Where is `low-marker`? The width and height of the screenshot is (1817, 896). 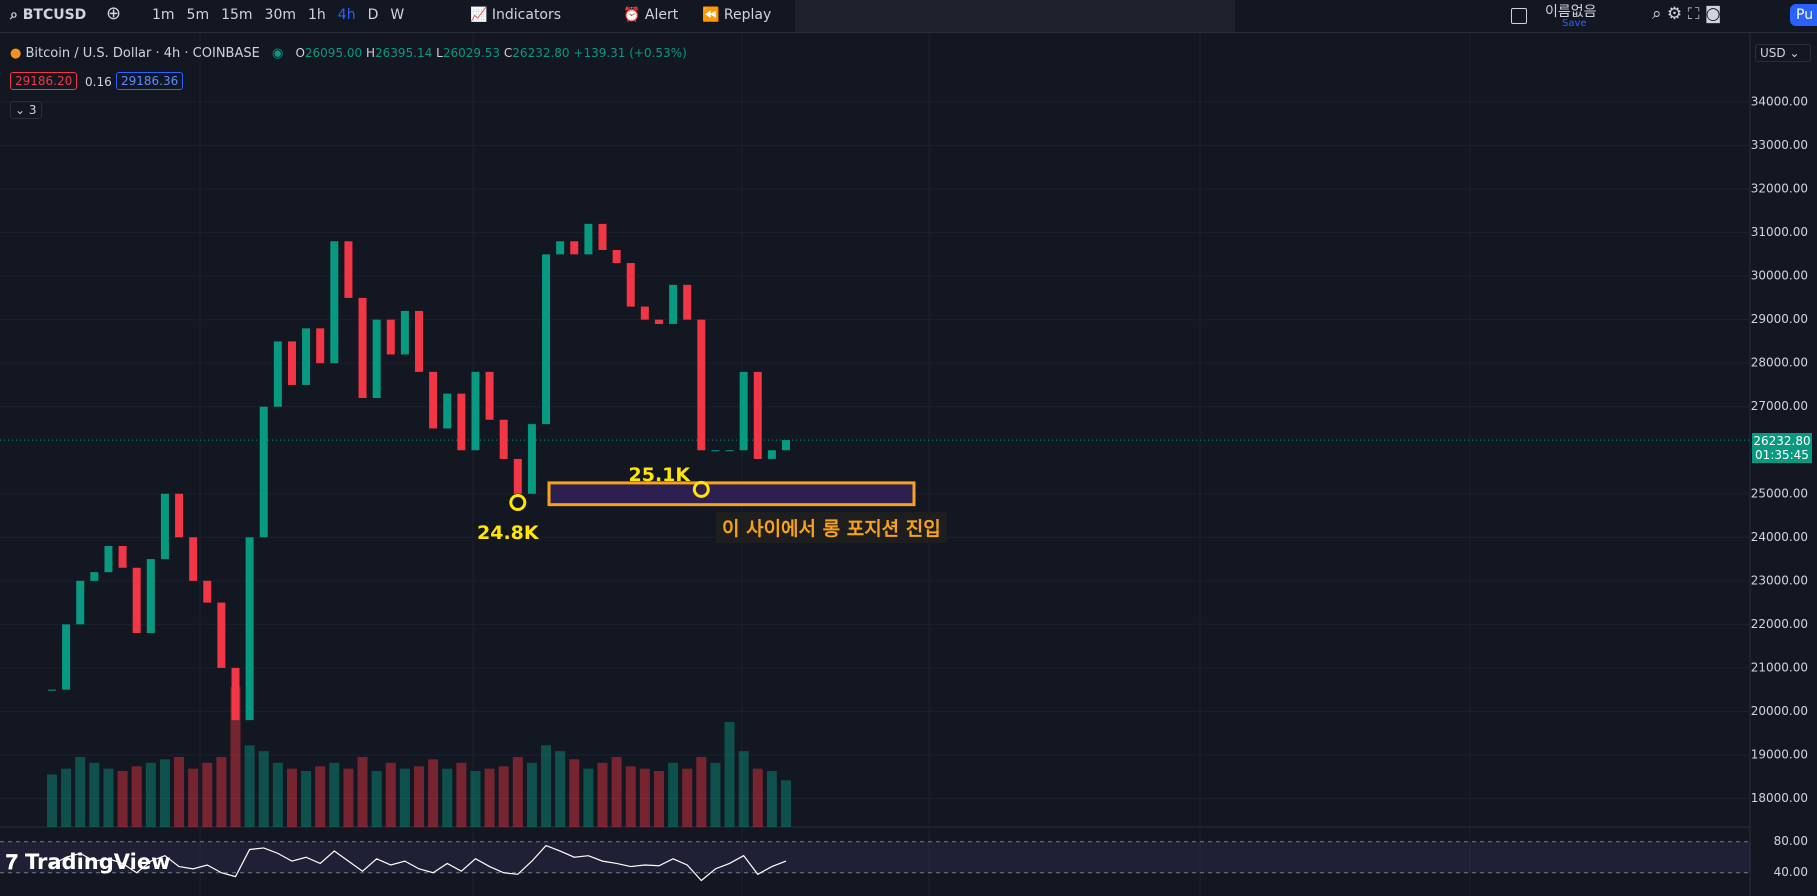
low-marker is located at coordinates (701, 489).